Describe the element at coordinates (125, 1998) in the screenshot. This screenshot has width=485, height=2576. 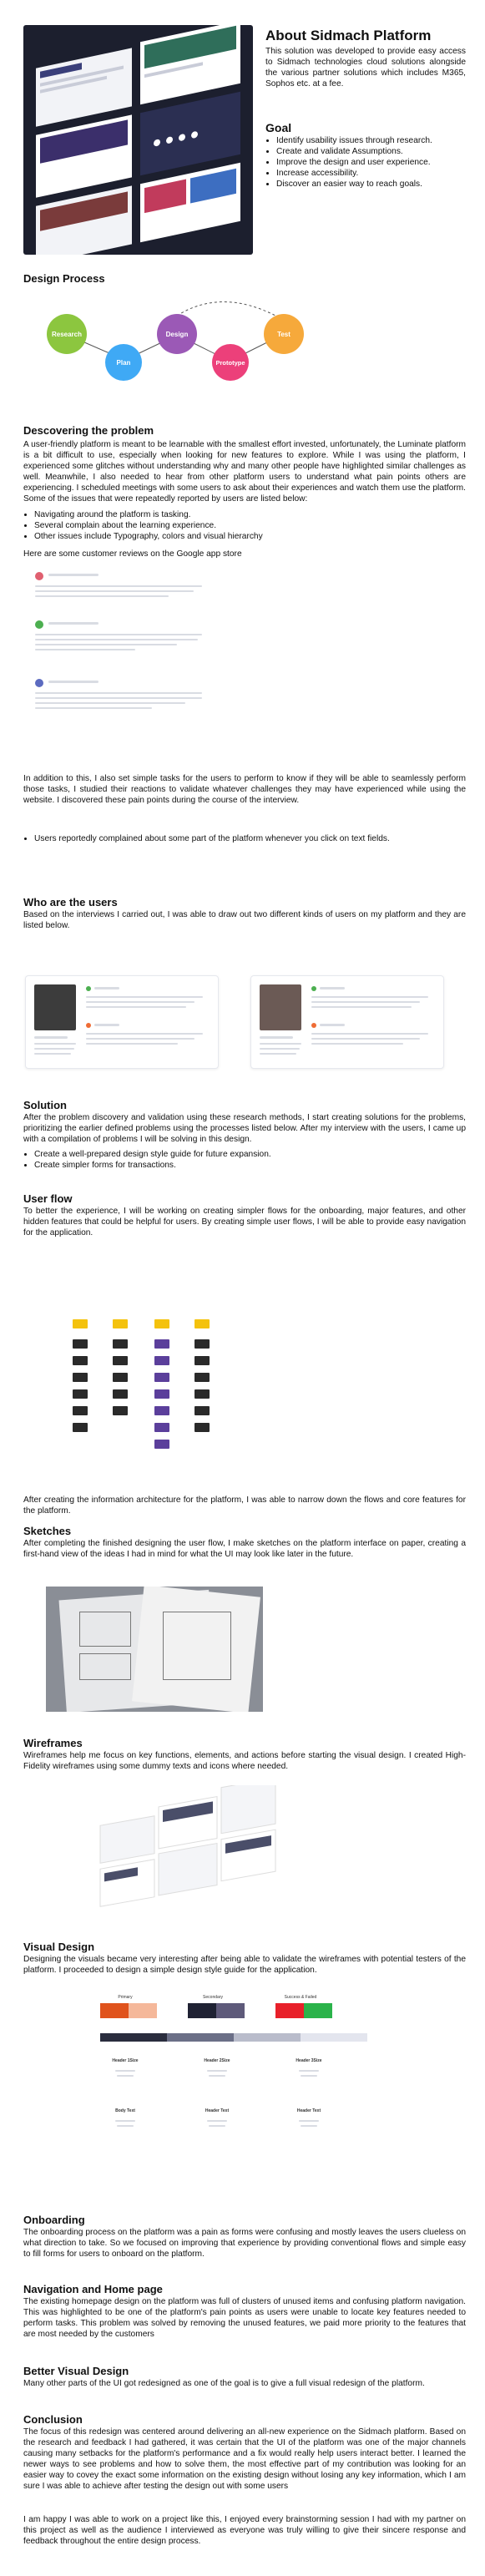
I see `palette-label-primary: Primary` at that location.